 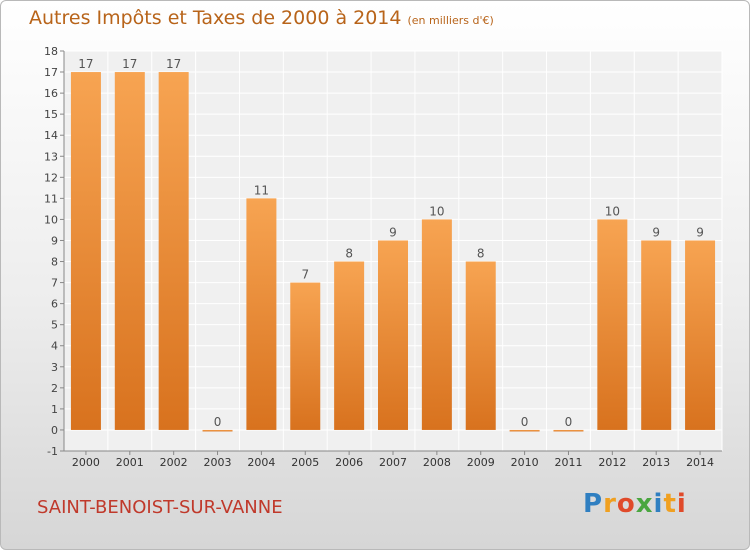 I want to click on y-tick-label: 13, so click(x=51, y=156).